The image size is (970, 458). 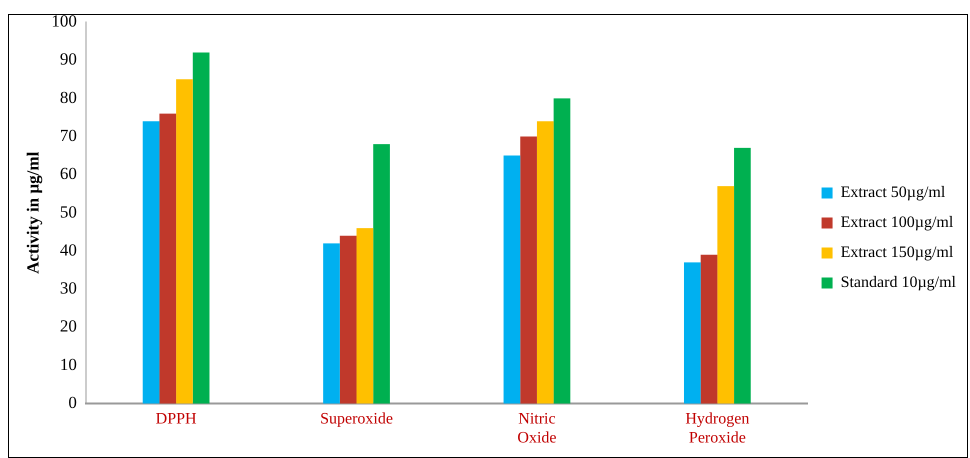 What do you see at coordinates (893, 193) in the screenshot?
I see `legend-label: Extract 50µg/ml` at bounding box center [893, 193].